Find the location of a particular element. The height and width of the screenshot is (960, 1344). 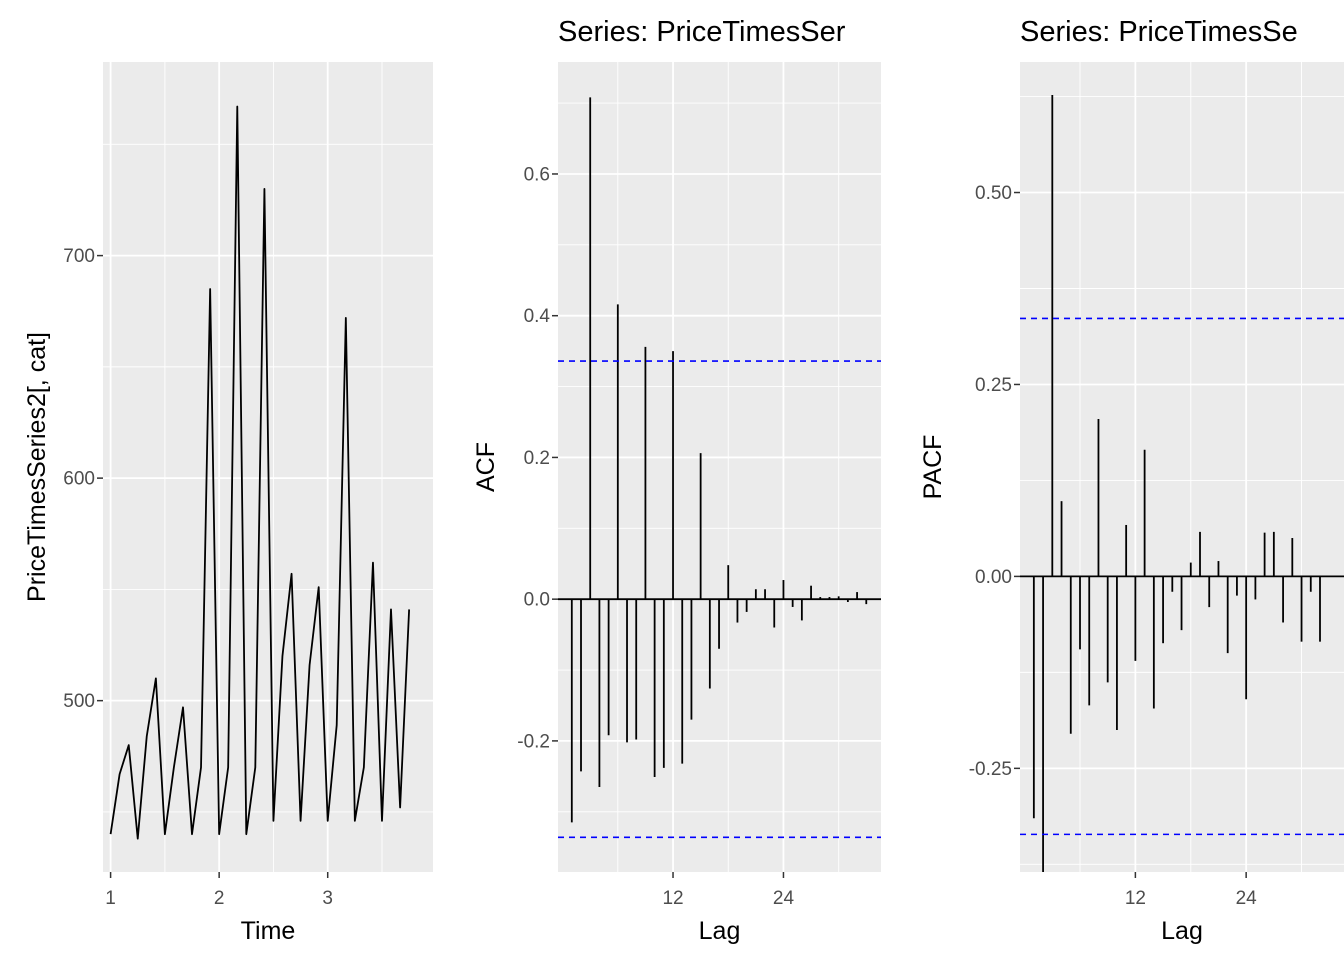

chart-1-y-tick-label: 0.4 is located at coordinates (537, 316).